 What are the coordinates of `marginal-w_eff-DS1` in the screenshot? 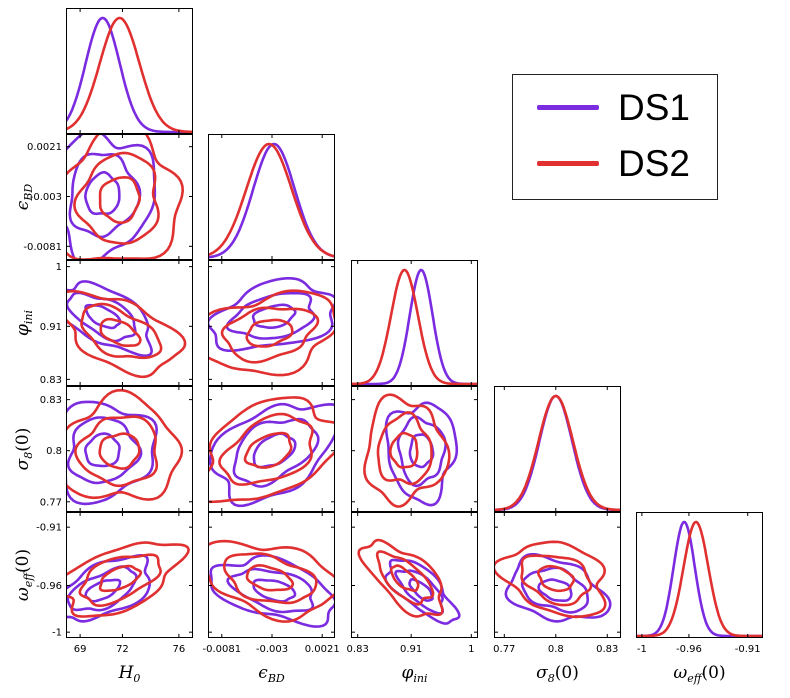 It's located at (699, 579).